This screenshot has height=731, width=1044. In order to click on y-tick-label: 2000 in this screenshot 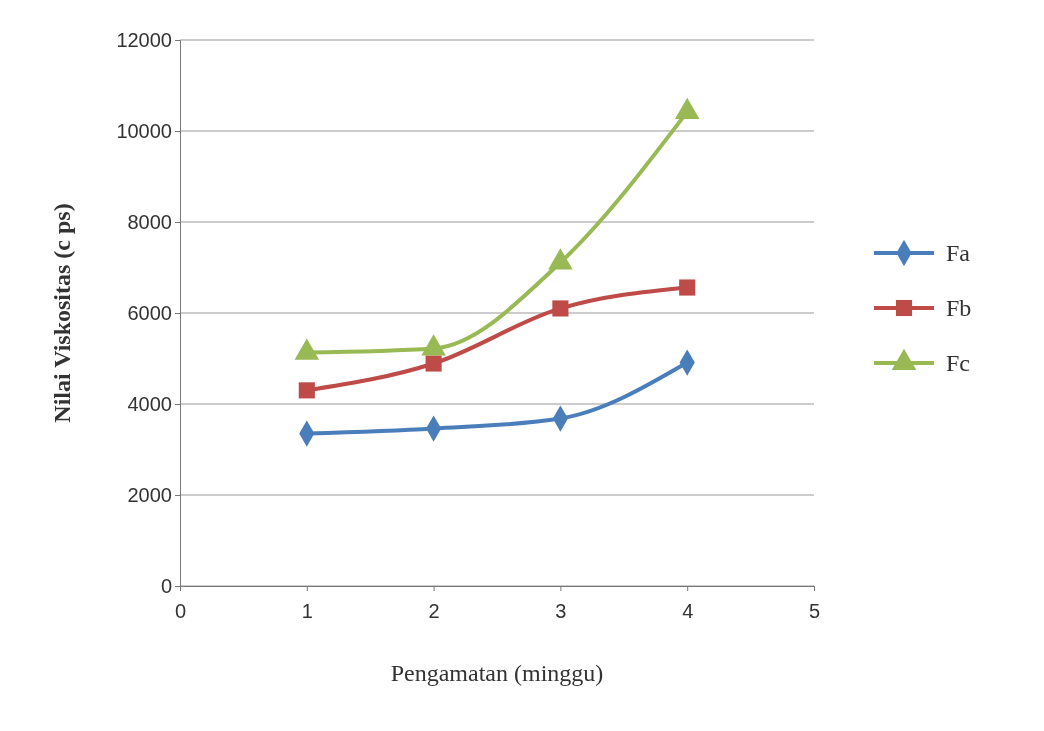, I will do `click(149, 494)`.